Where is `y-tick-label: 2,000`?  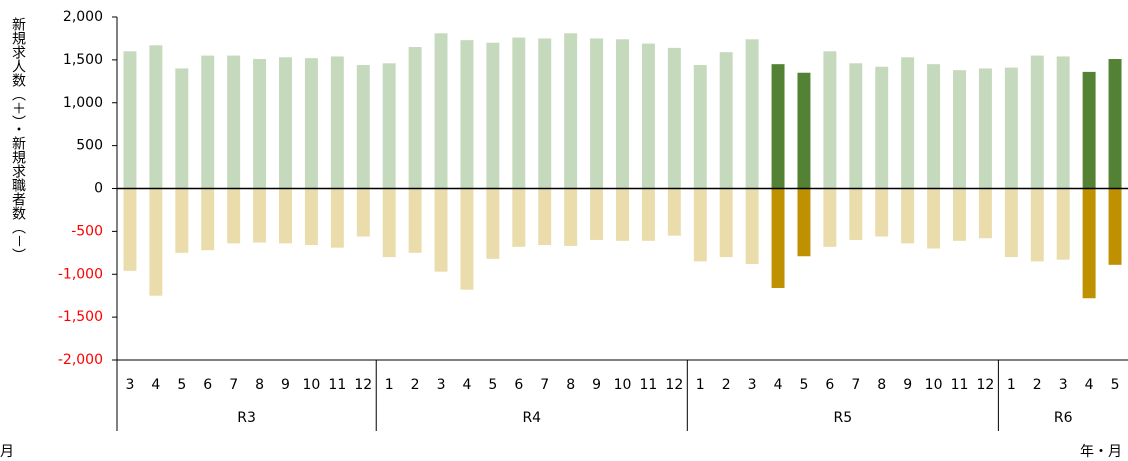
y-tick-label: 2,000 is located at coordinates (83, 17).